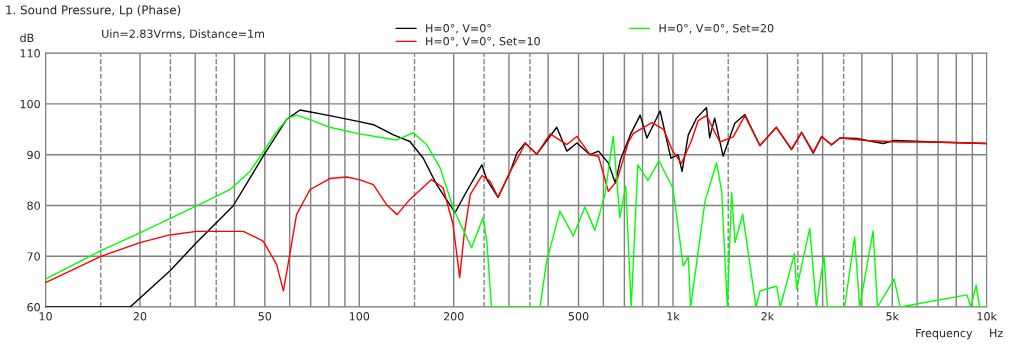  What do you see at coordinates (359, 316) in the screenshot?
I see `x-tick-label: 100` at bounding box center [359, 316].